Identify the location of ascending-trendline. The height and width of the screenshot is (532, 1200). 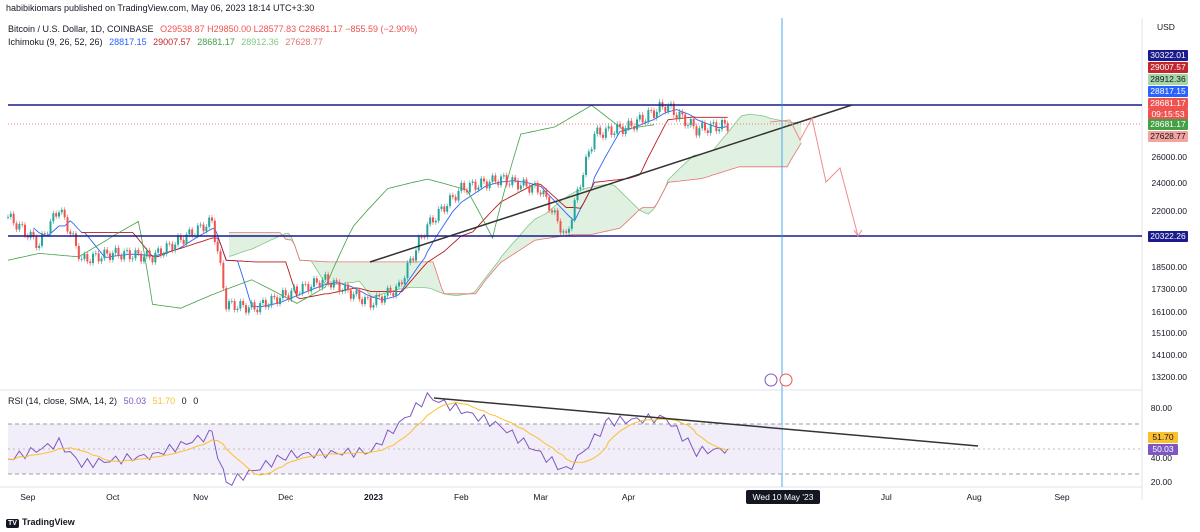
(611, 183).